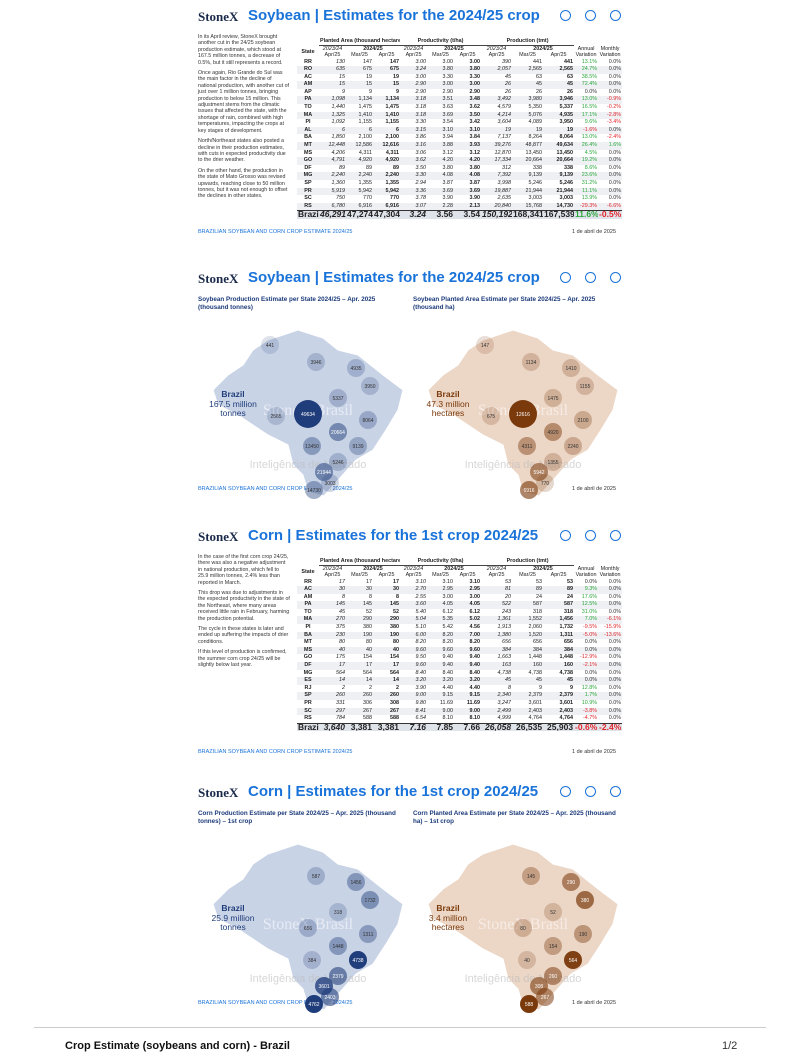 This screenshot has height=1064, width=800. I want to click on state-cell: MS, so click(308, 152).